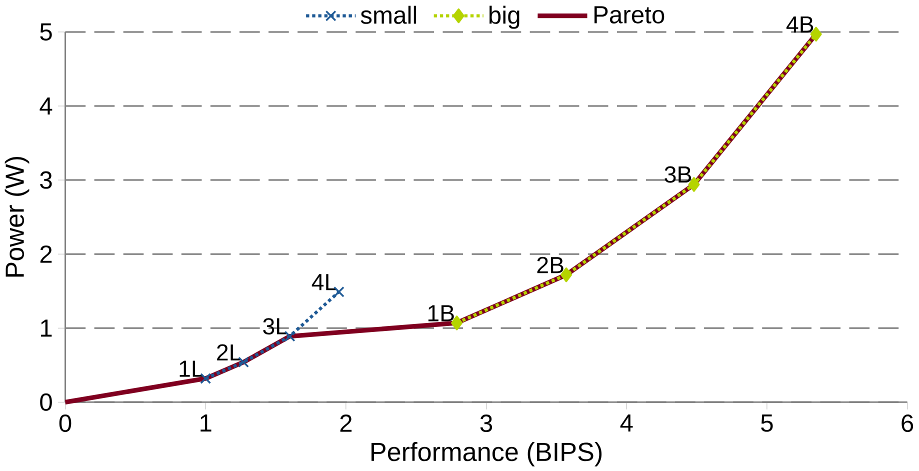 This screenshot has width=919, height=471. Describe the element at coordinates (388, 15) in the screenshot. I see `legend-label: small` at that location.